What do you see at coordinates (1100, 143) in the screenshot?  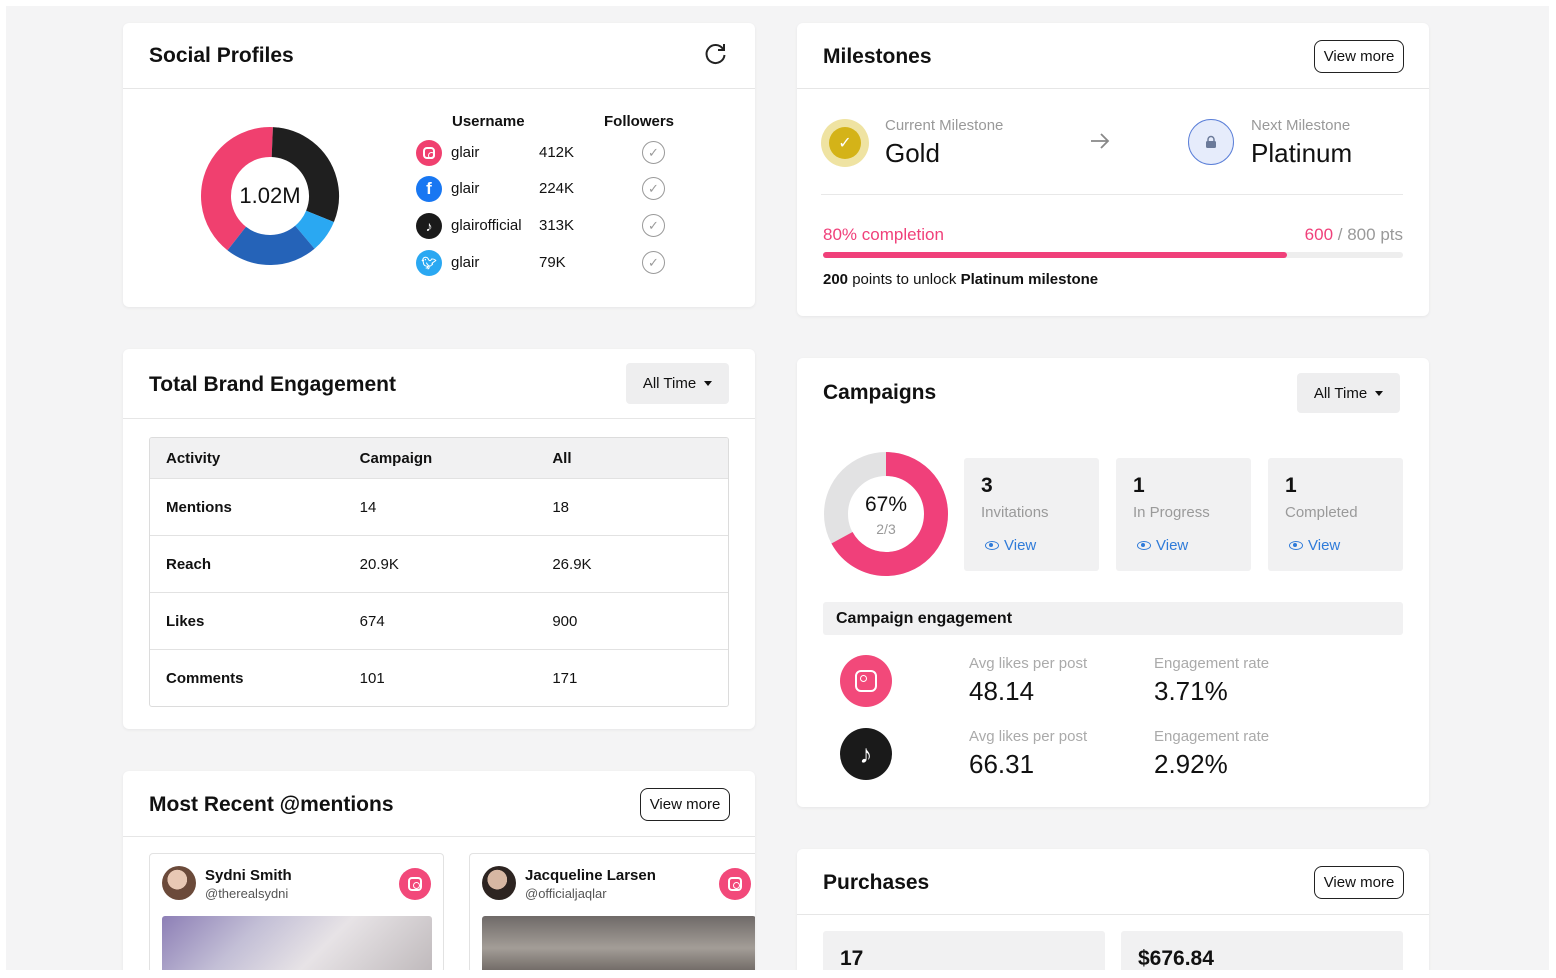 I see `arrow-right-icon` at bounding box center [1100, 143].